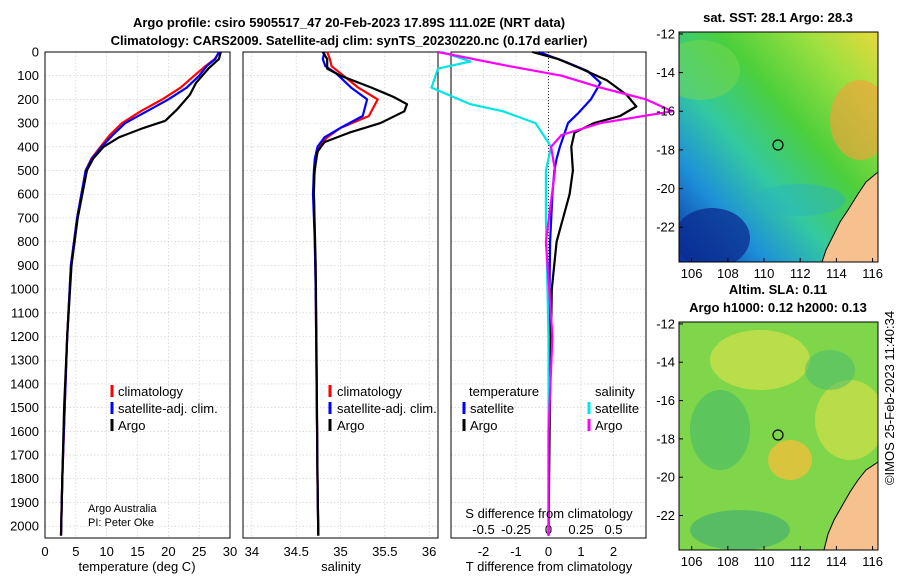 The height and width of the screenshot is (580, 900). Describe the element at coordinates (24, 478) in the screenshot. I see `depth-tick-label: 1800` at that location.